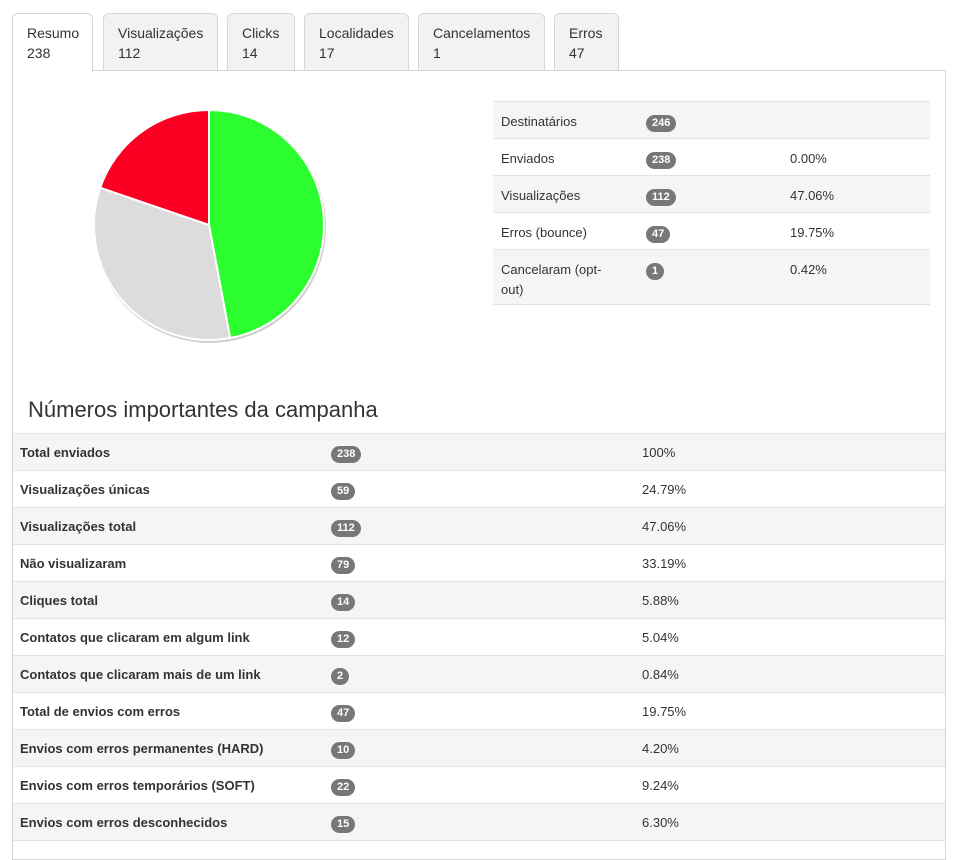 Image resolution: width=960 pixels, height=860 pixels. I want to click on row-percent: 47.06%, so click(664, 526).